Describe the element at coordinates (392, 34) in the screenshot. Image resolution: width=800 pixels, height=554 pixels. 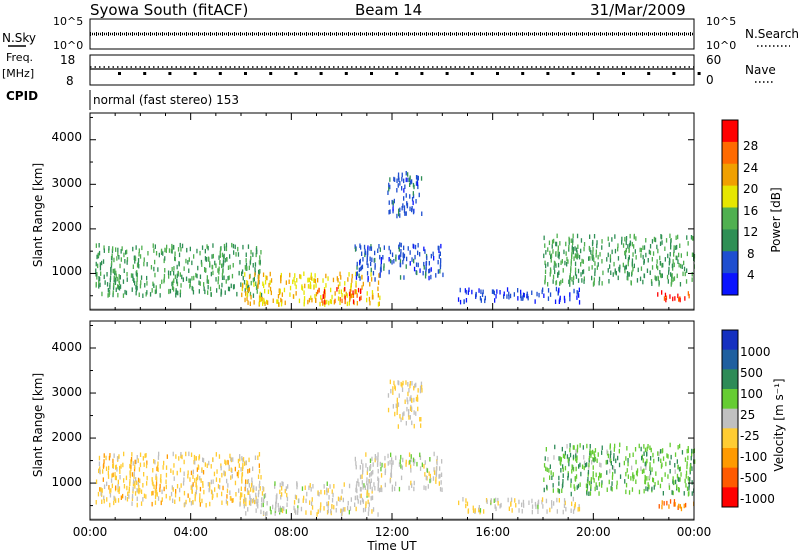
I see `nsky-strip` at that location.